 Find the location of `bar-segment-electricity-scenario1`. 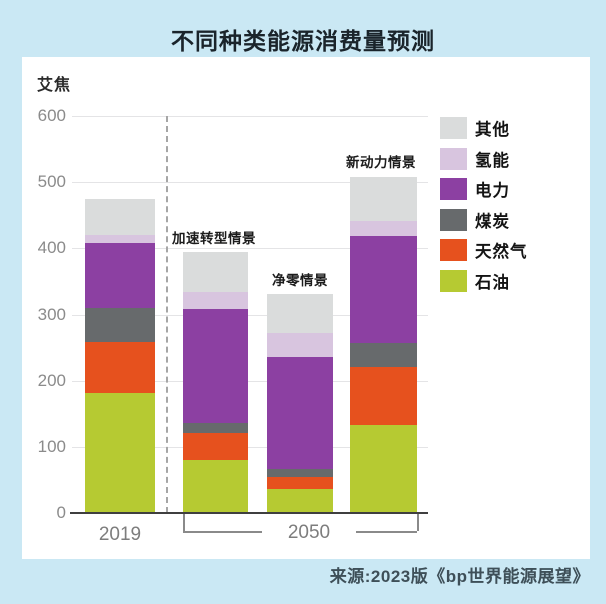

bar-segment-electricity-scenario1 is located at coordinates (215, 366).